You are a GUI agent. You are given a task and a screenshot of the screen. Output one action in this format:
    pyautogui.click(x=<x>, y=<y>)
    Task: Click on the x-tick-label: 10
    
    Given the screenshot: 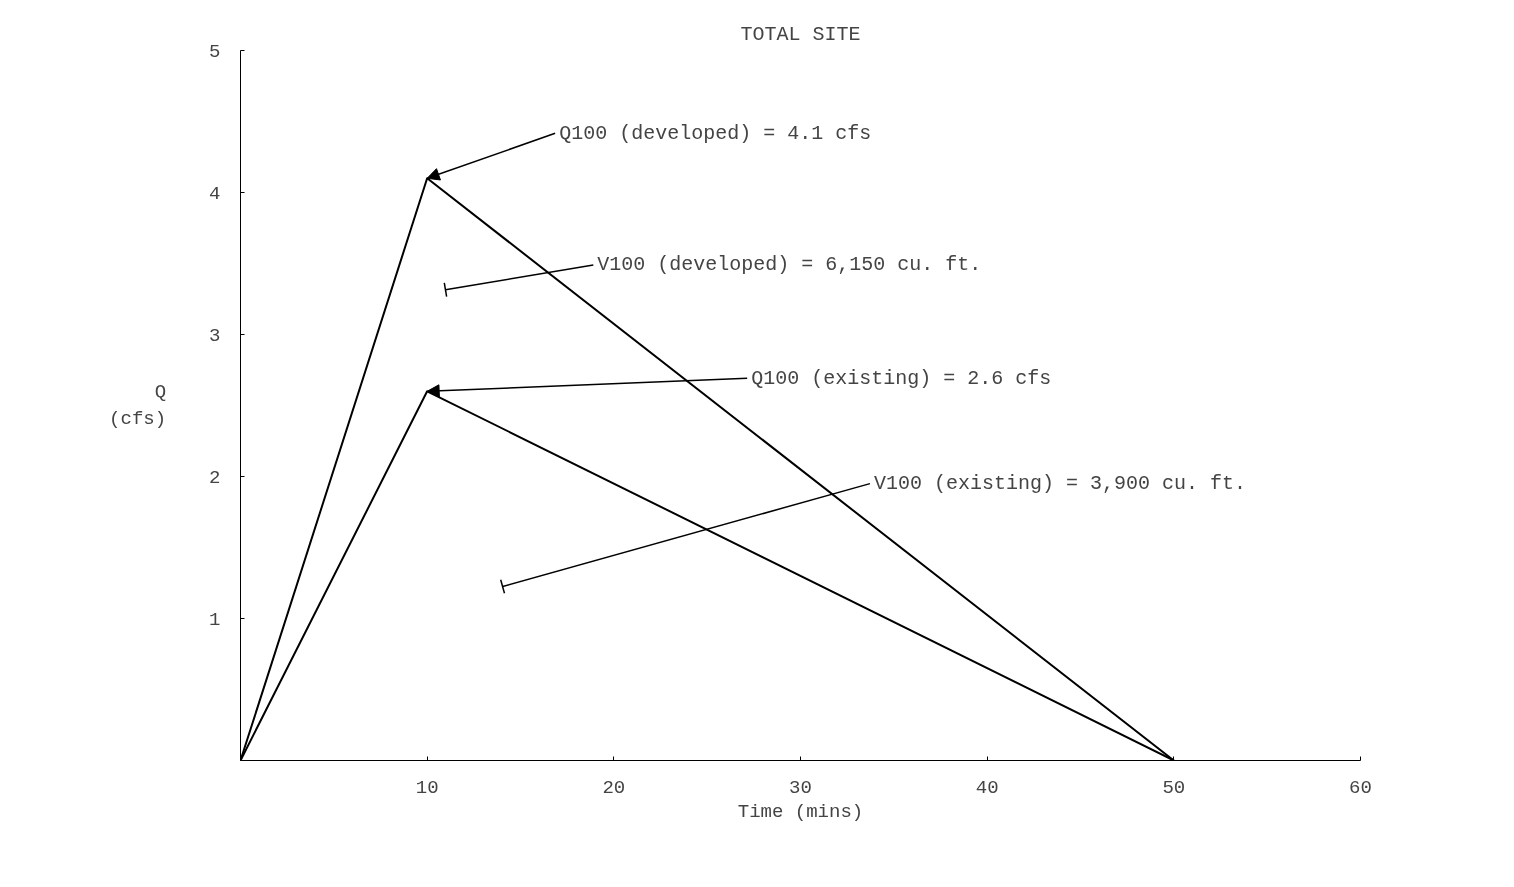 What is the action you would take?
    pyautogui.click(x=427, y=787)
    